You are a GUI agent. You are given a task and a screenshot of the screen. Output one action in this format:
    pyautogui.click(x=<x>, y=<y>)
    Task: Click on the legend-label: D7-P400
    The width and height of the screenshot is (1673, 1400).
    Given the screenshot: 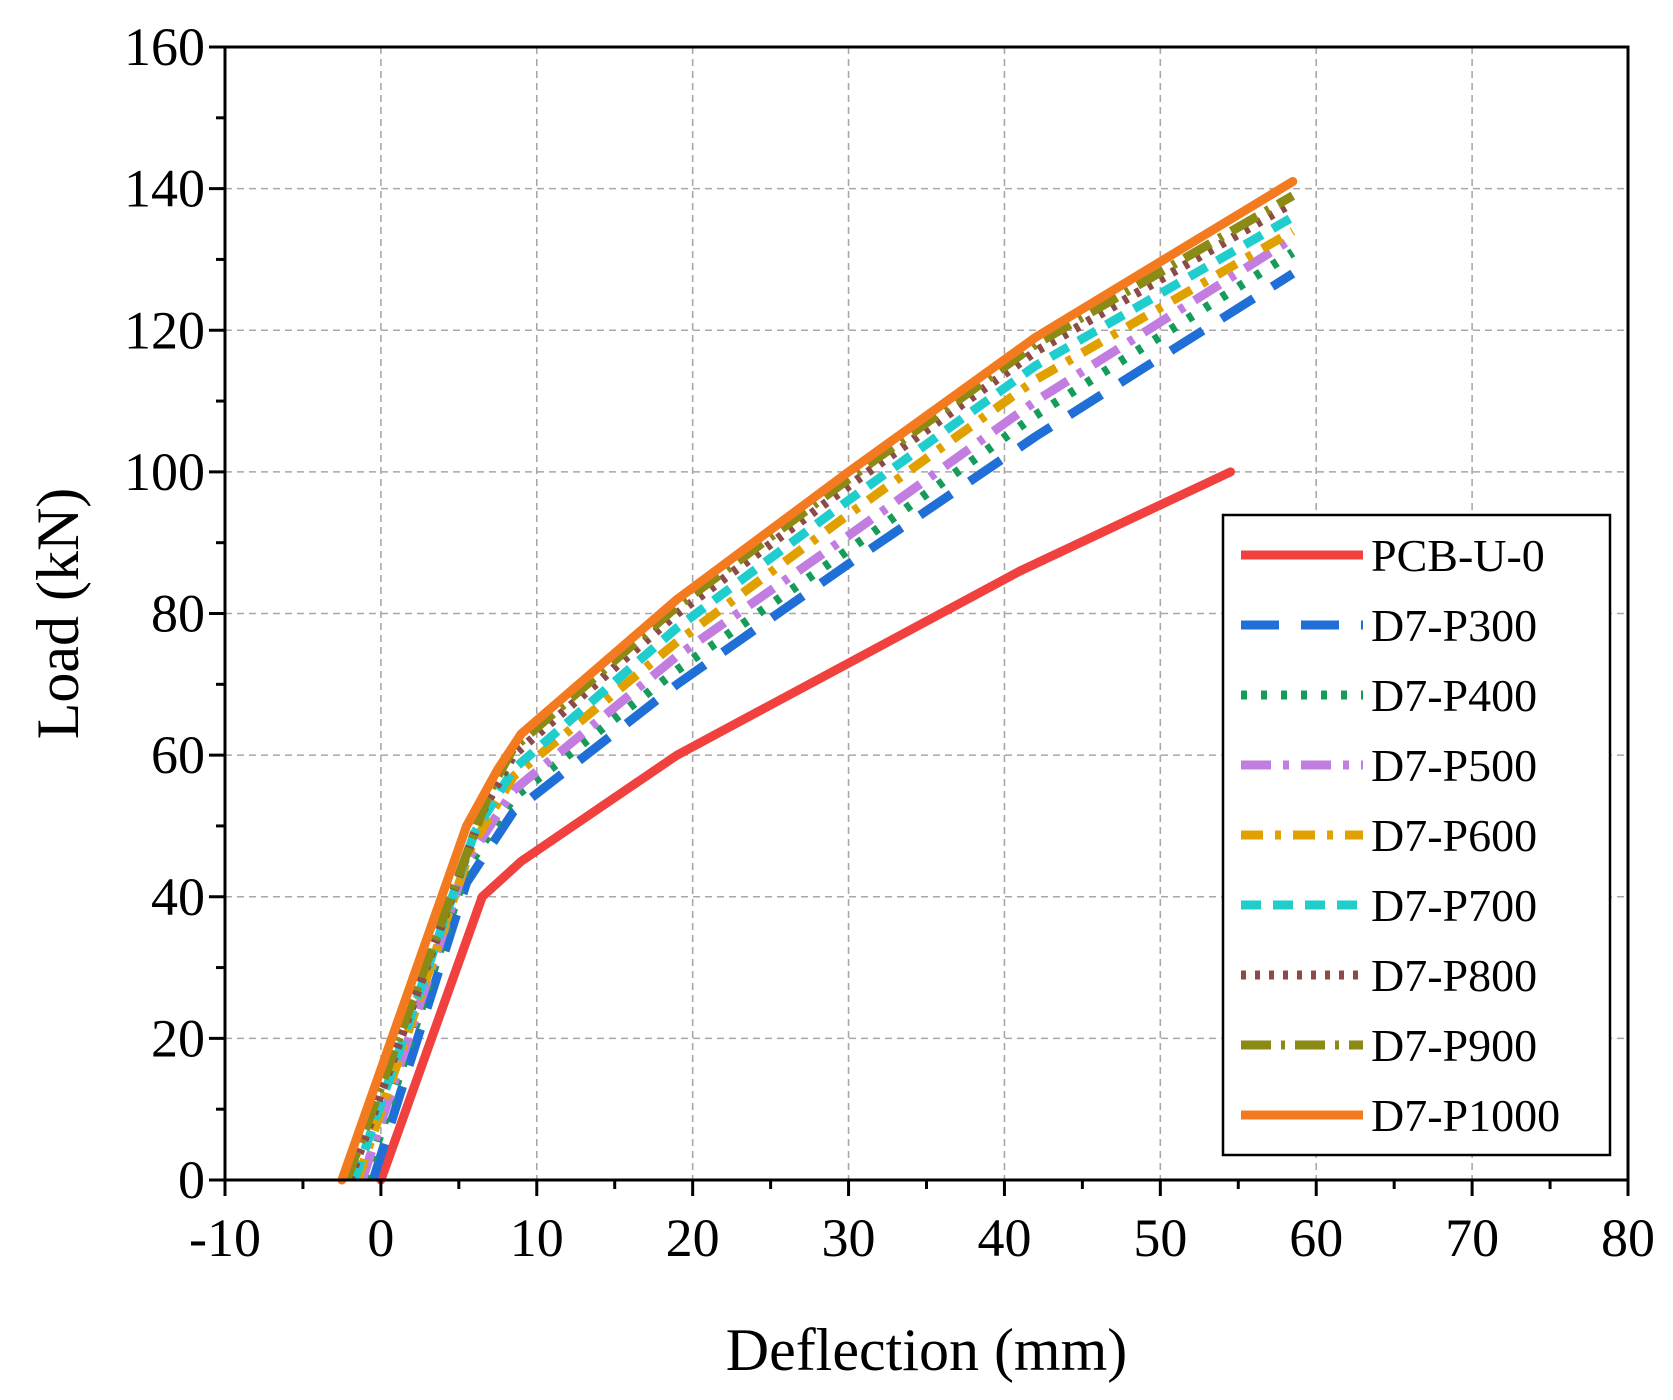 What is the action you would take?
    pyautogui.click(x=1454, y=695)
    